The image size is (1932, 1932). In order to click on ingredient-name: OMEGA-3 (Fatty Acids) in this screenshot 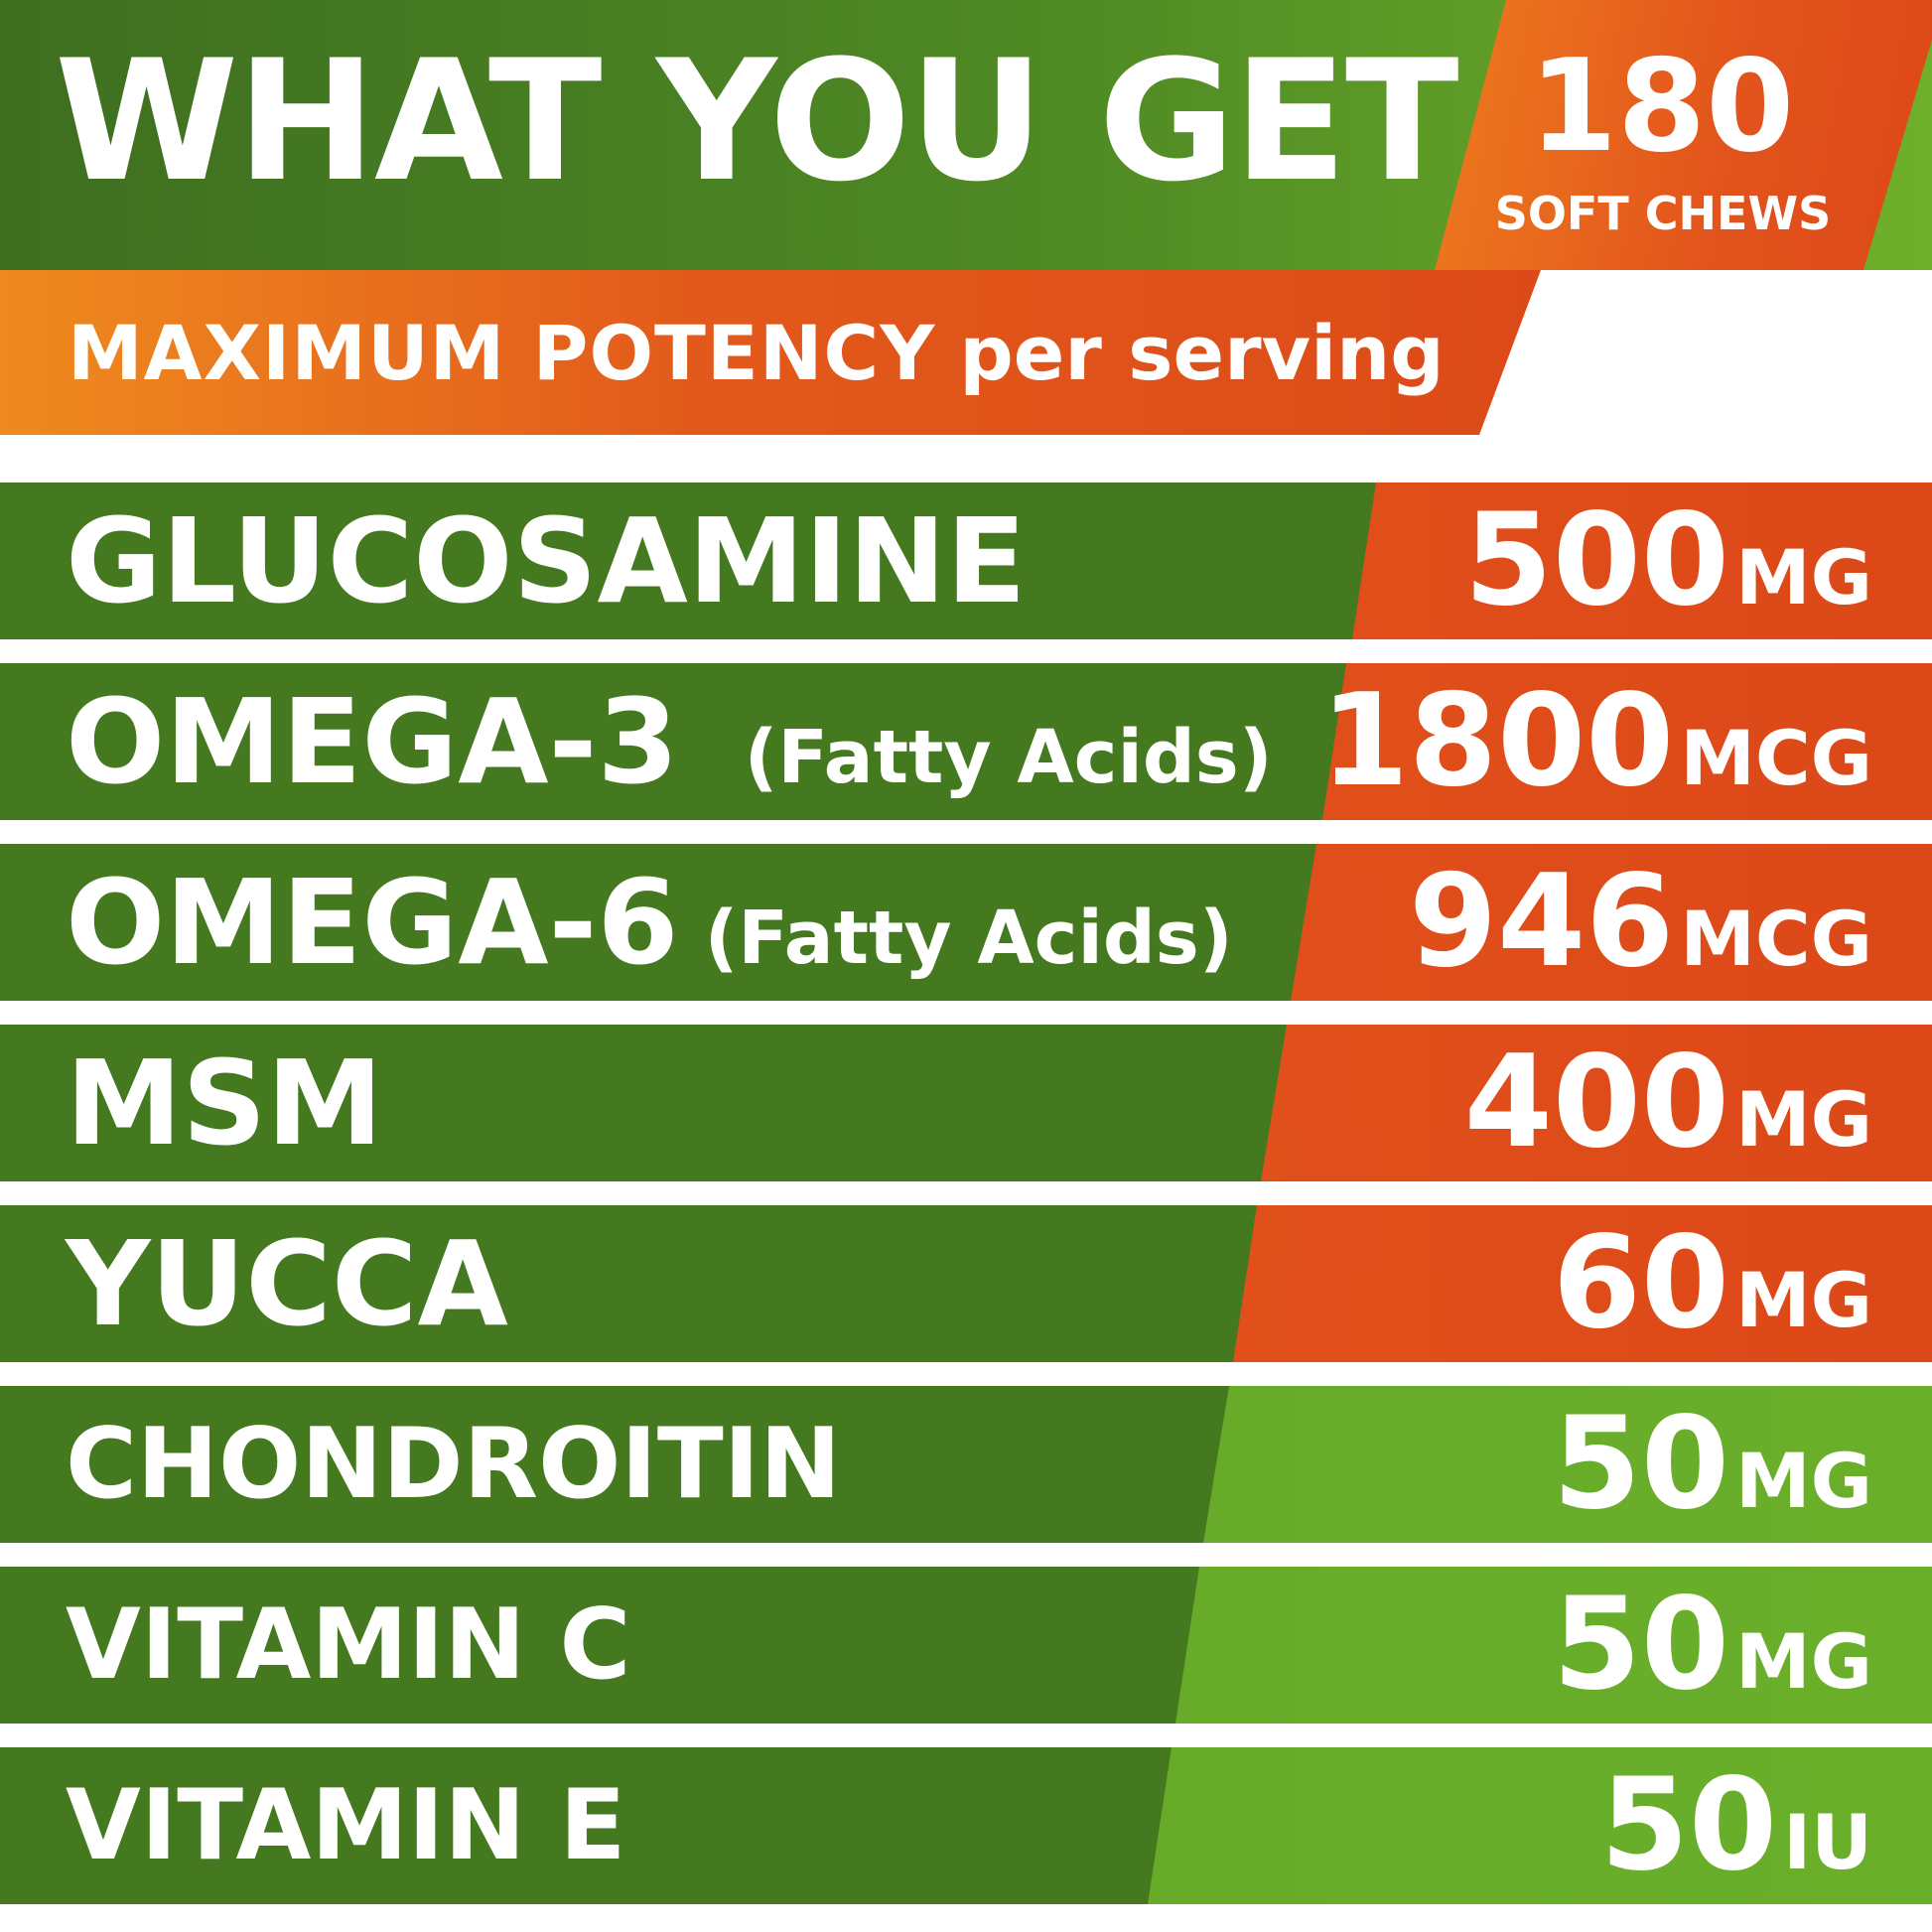, I will do `click(670, 741)`.